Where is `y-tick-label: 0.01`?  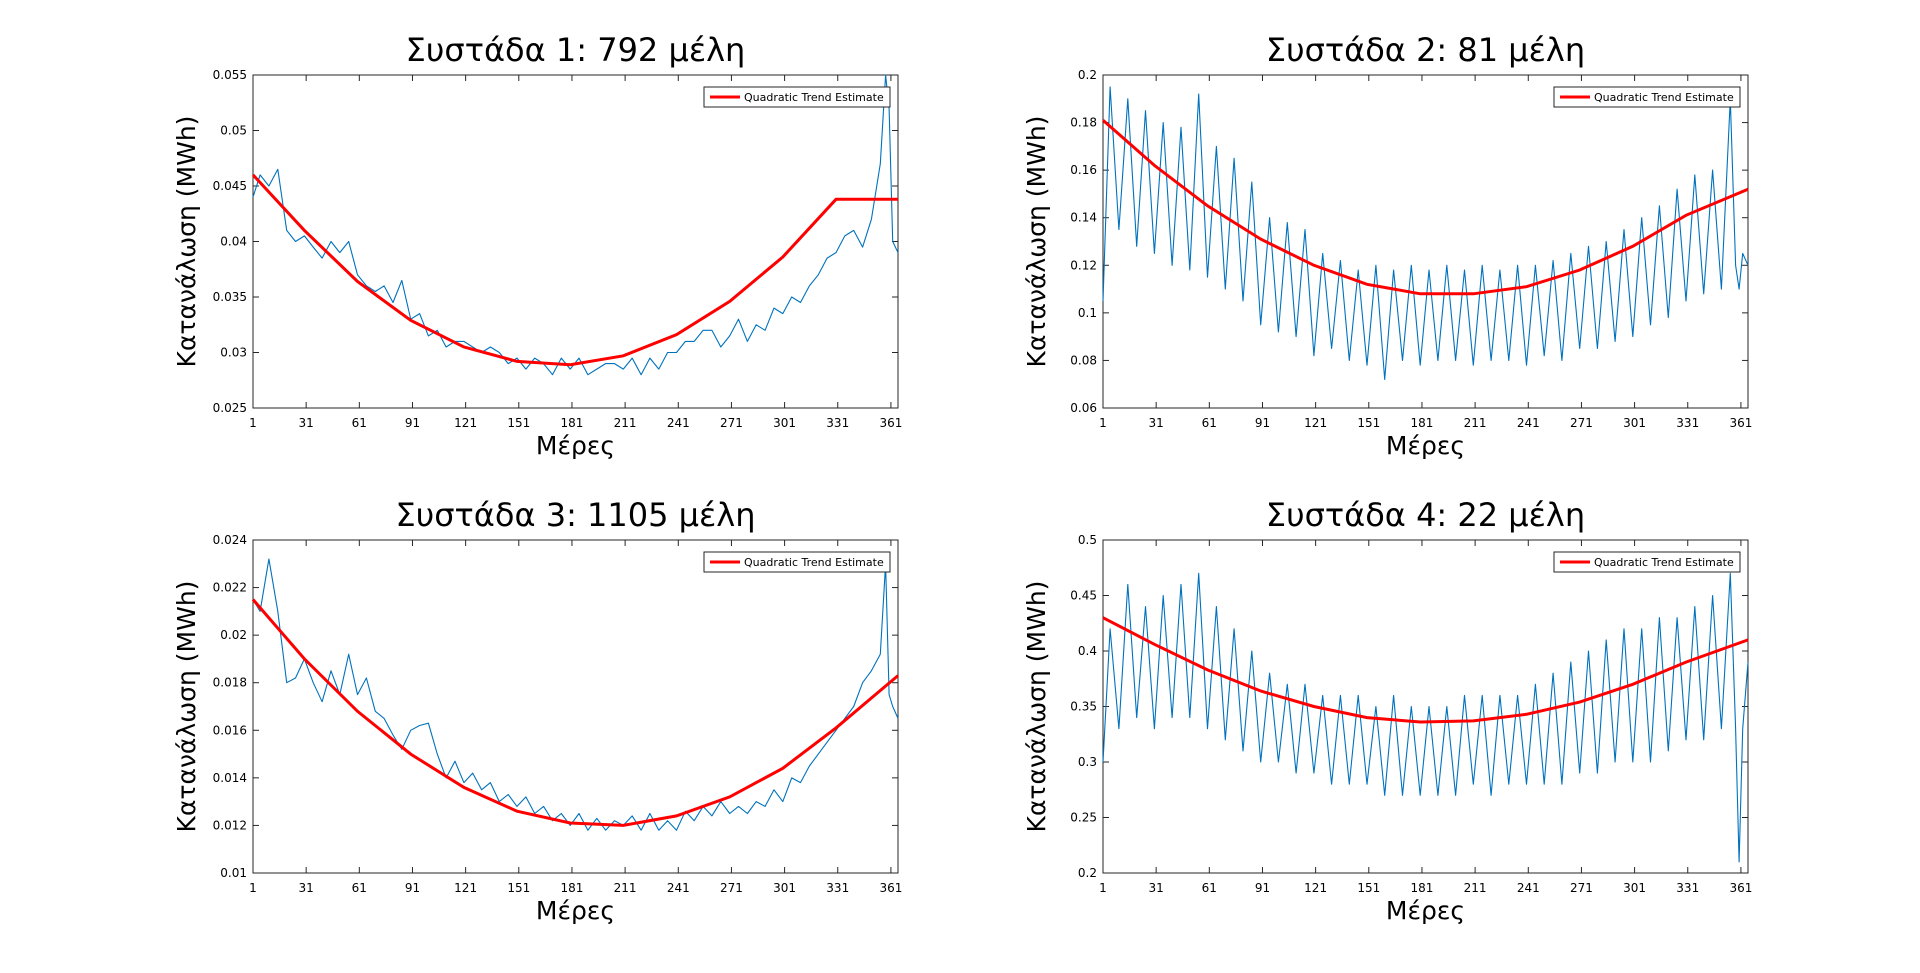 y-tick-label: 0.01 is located at coordinates (233, 873).